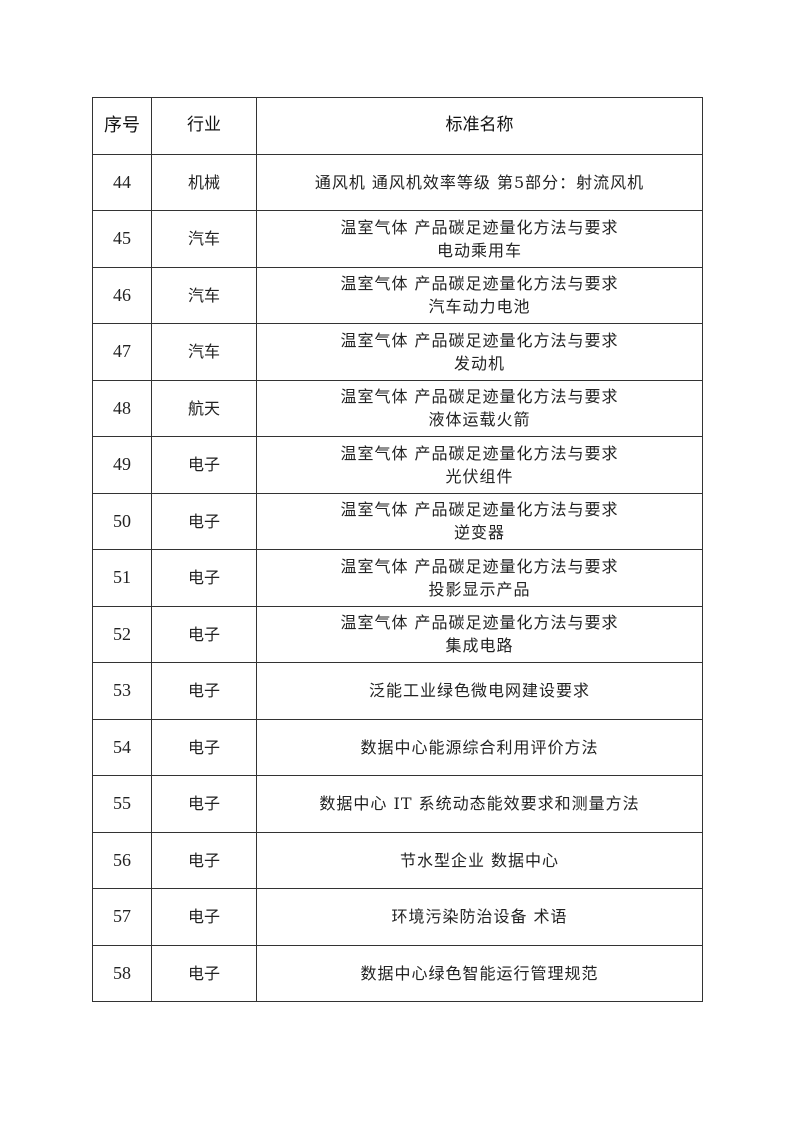 This screenshot has width=794, height=1123. I want to click on cell-no: 46, so click(122, 295).